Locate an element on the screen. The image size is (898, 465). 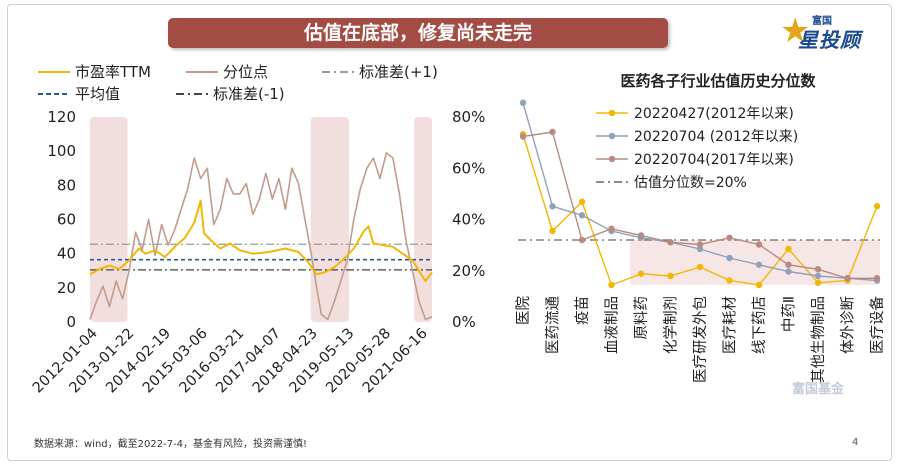
category-label: 医疗耗材 is located at coordinates (730, 325).